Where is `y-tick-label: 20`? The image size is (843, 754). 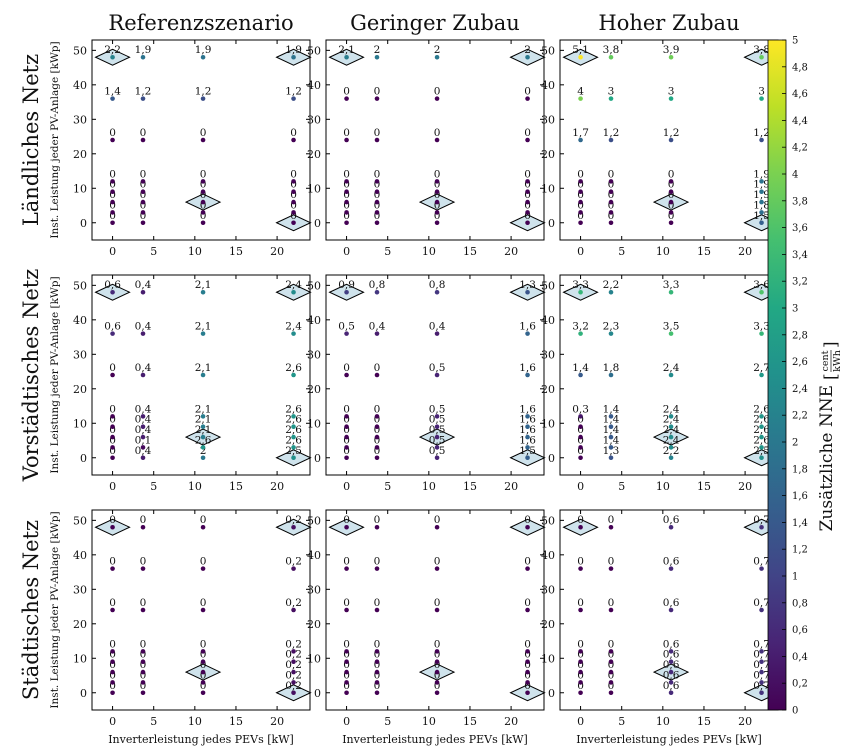 y-tick-label: 20 is located at coordinates (80, 389).